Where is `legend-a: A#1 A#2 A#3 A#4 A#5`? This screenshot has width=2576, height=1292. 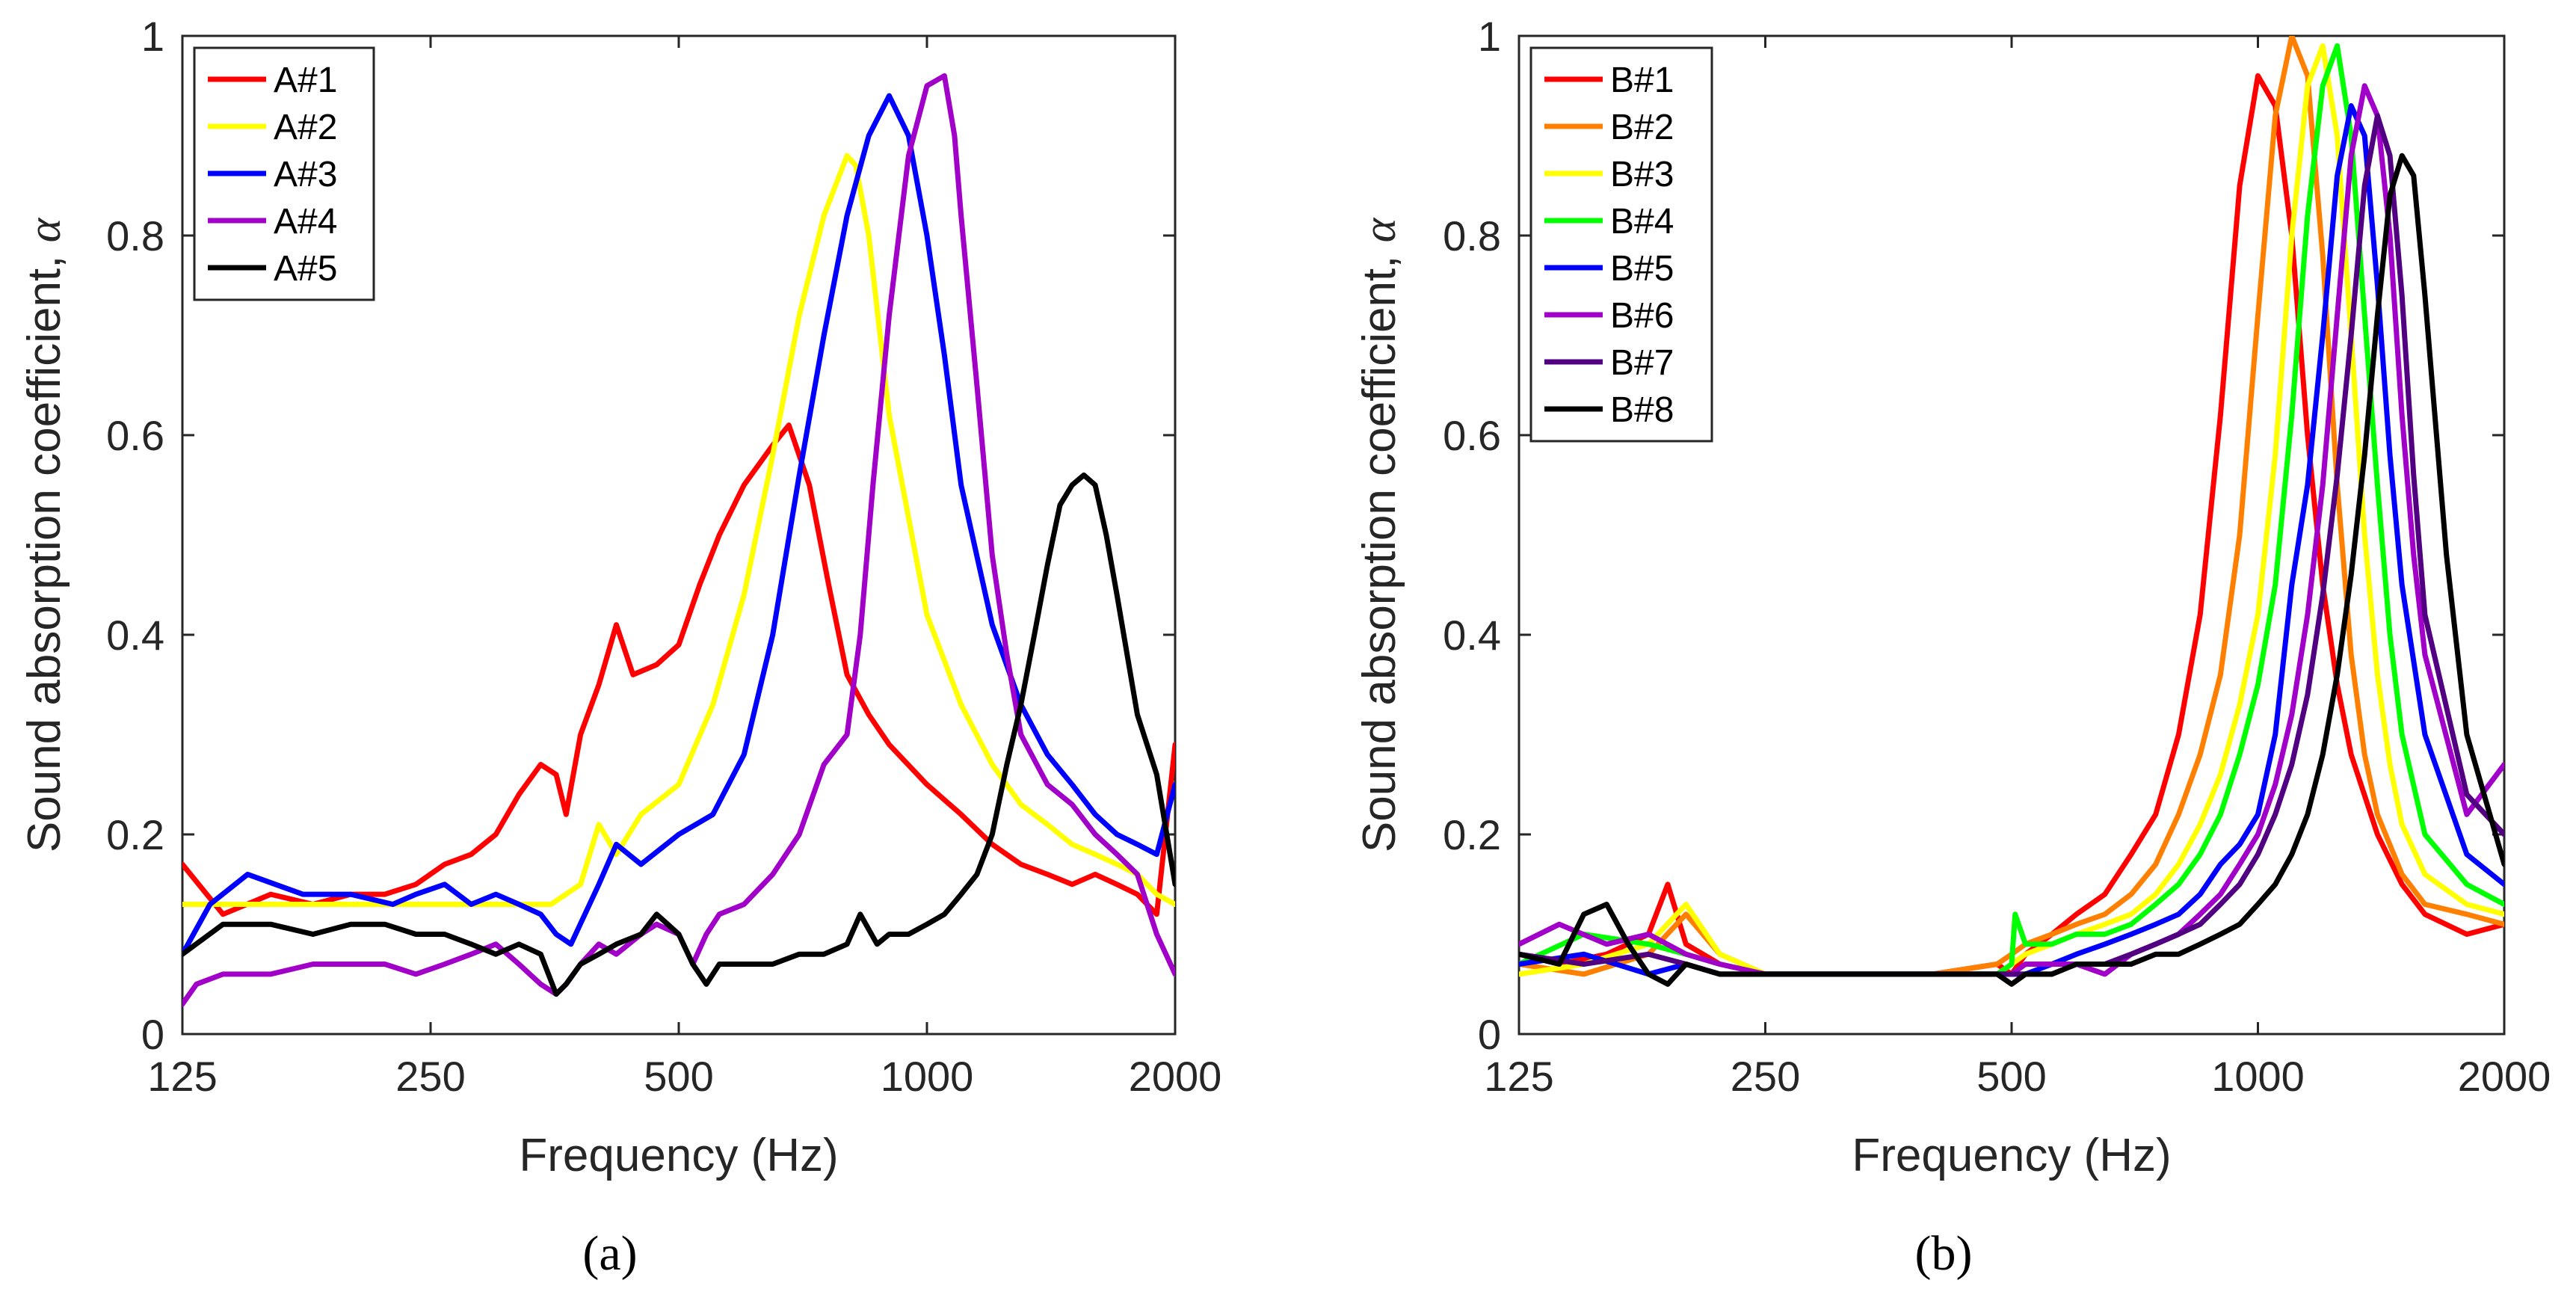 legend-a: A#1 A#2 A#3 A#4 A#5 is located at coordinates (284, 173).